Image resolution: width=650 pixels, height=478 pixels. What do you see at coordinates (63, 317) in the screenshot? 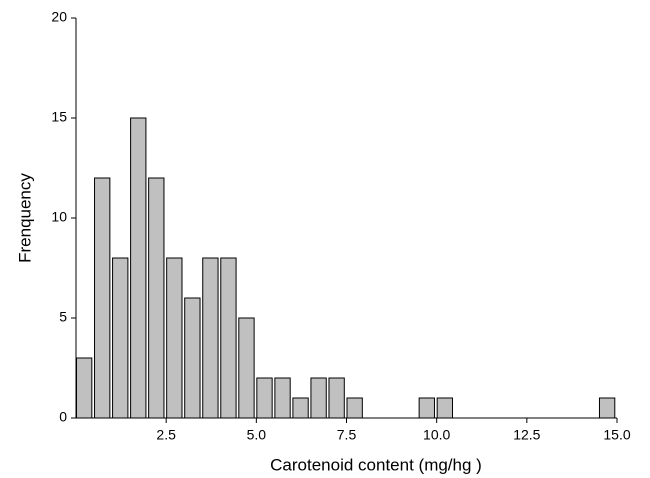
I see `y-tick-label: 5` at bounding box center [63, 317].